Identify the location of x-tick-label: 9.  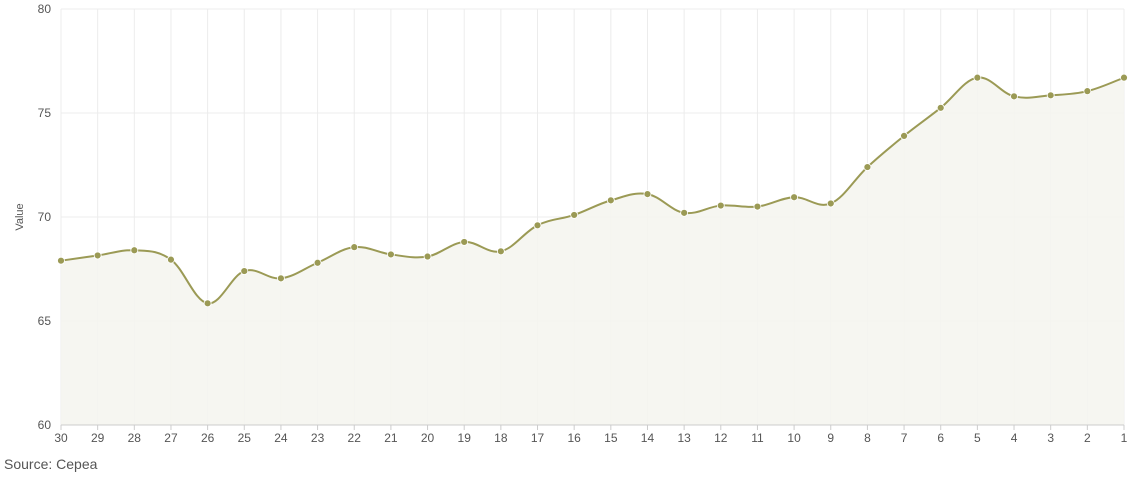
(830, 438).